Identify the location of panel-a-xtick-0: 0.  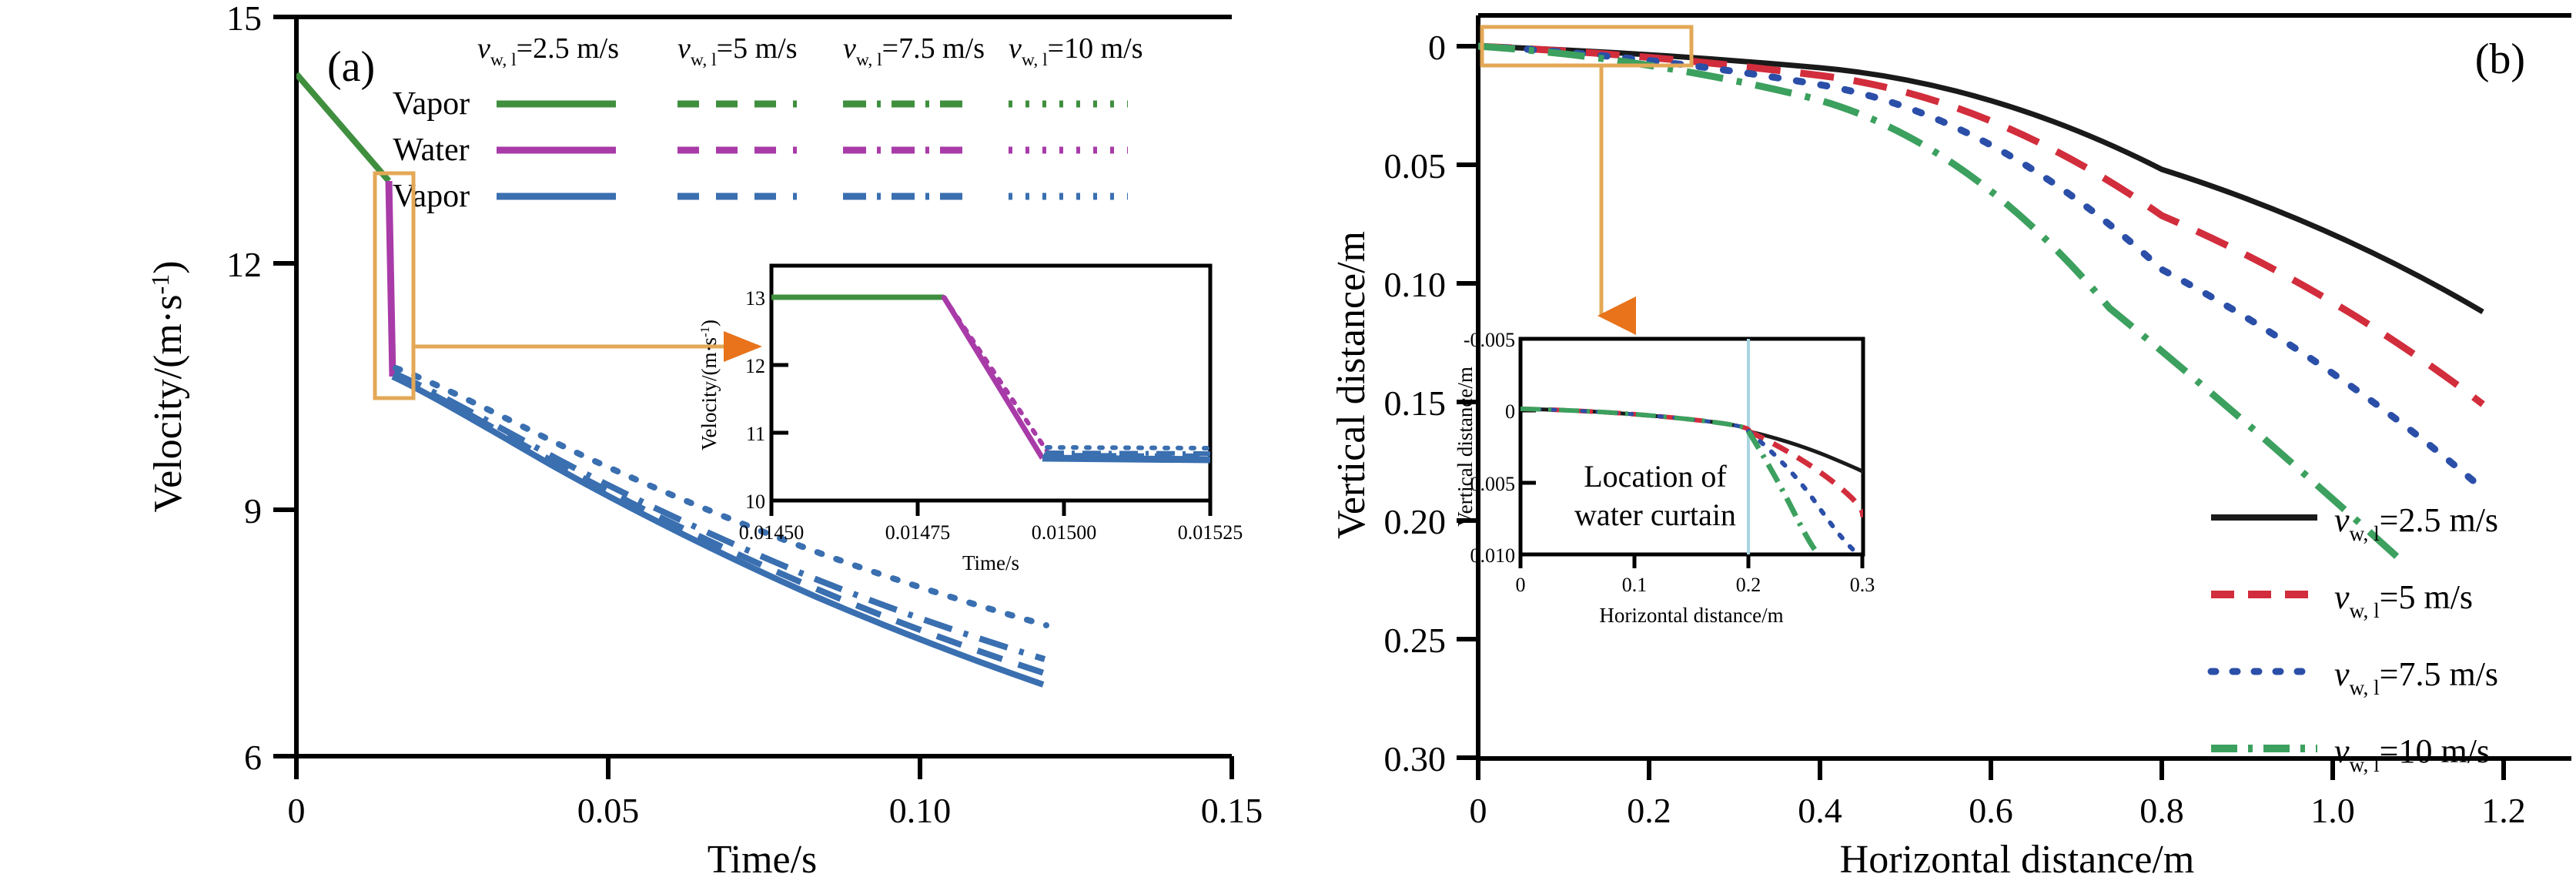
(297, 810).